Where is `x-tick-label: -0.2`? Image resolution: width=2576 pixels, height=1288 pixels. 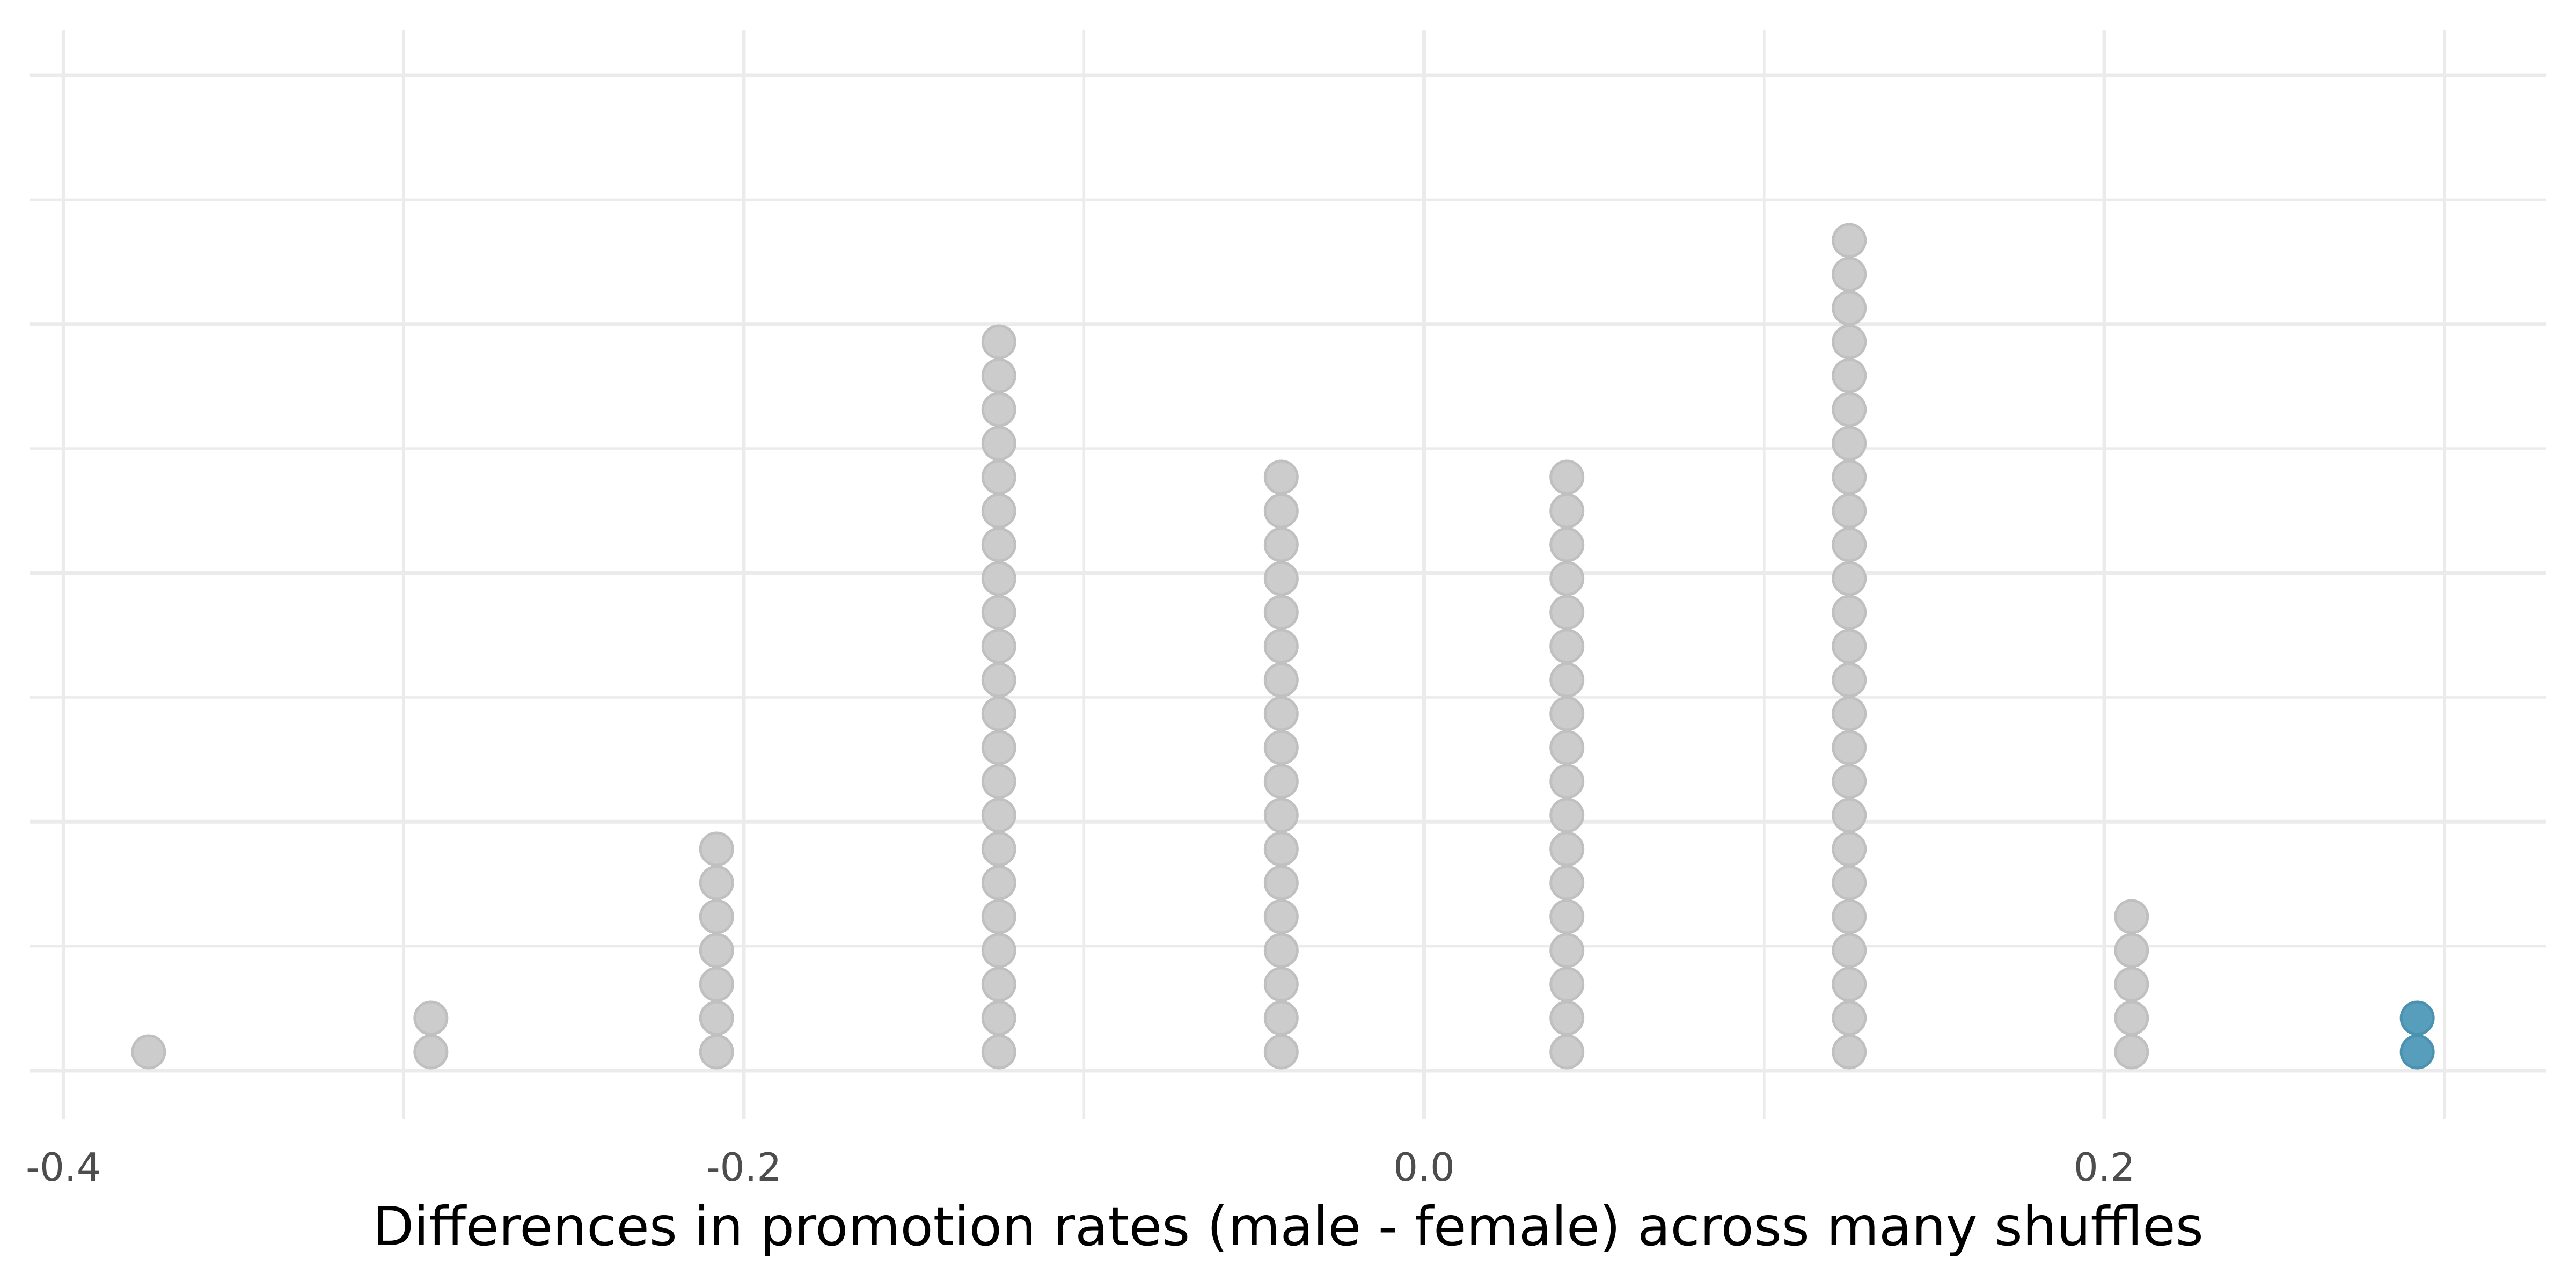
x-tick-label: -0.2 is located at coordinates (743, 1167).